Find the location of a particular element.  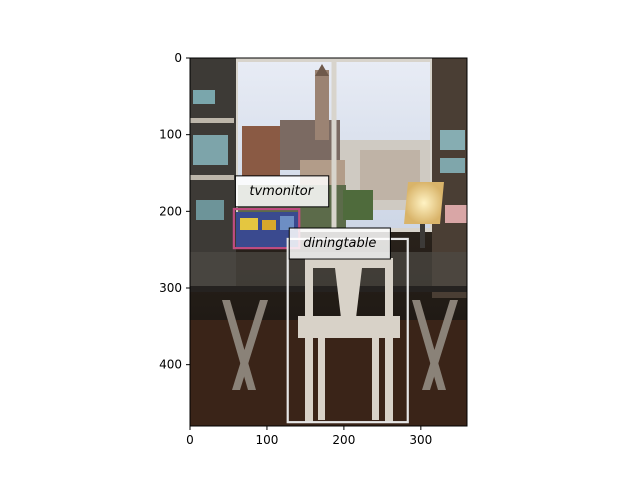

y-tick-label: 200 is located at coordinates (170, 211).